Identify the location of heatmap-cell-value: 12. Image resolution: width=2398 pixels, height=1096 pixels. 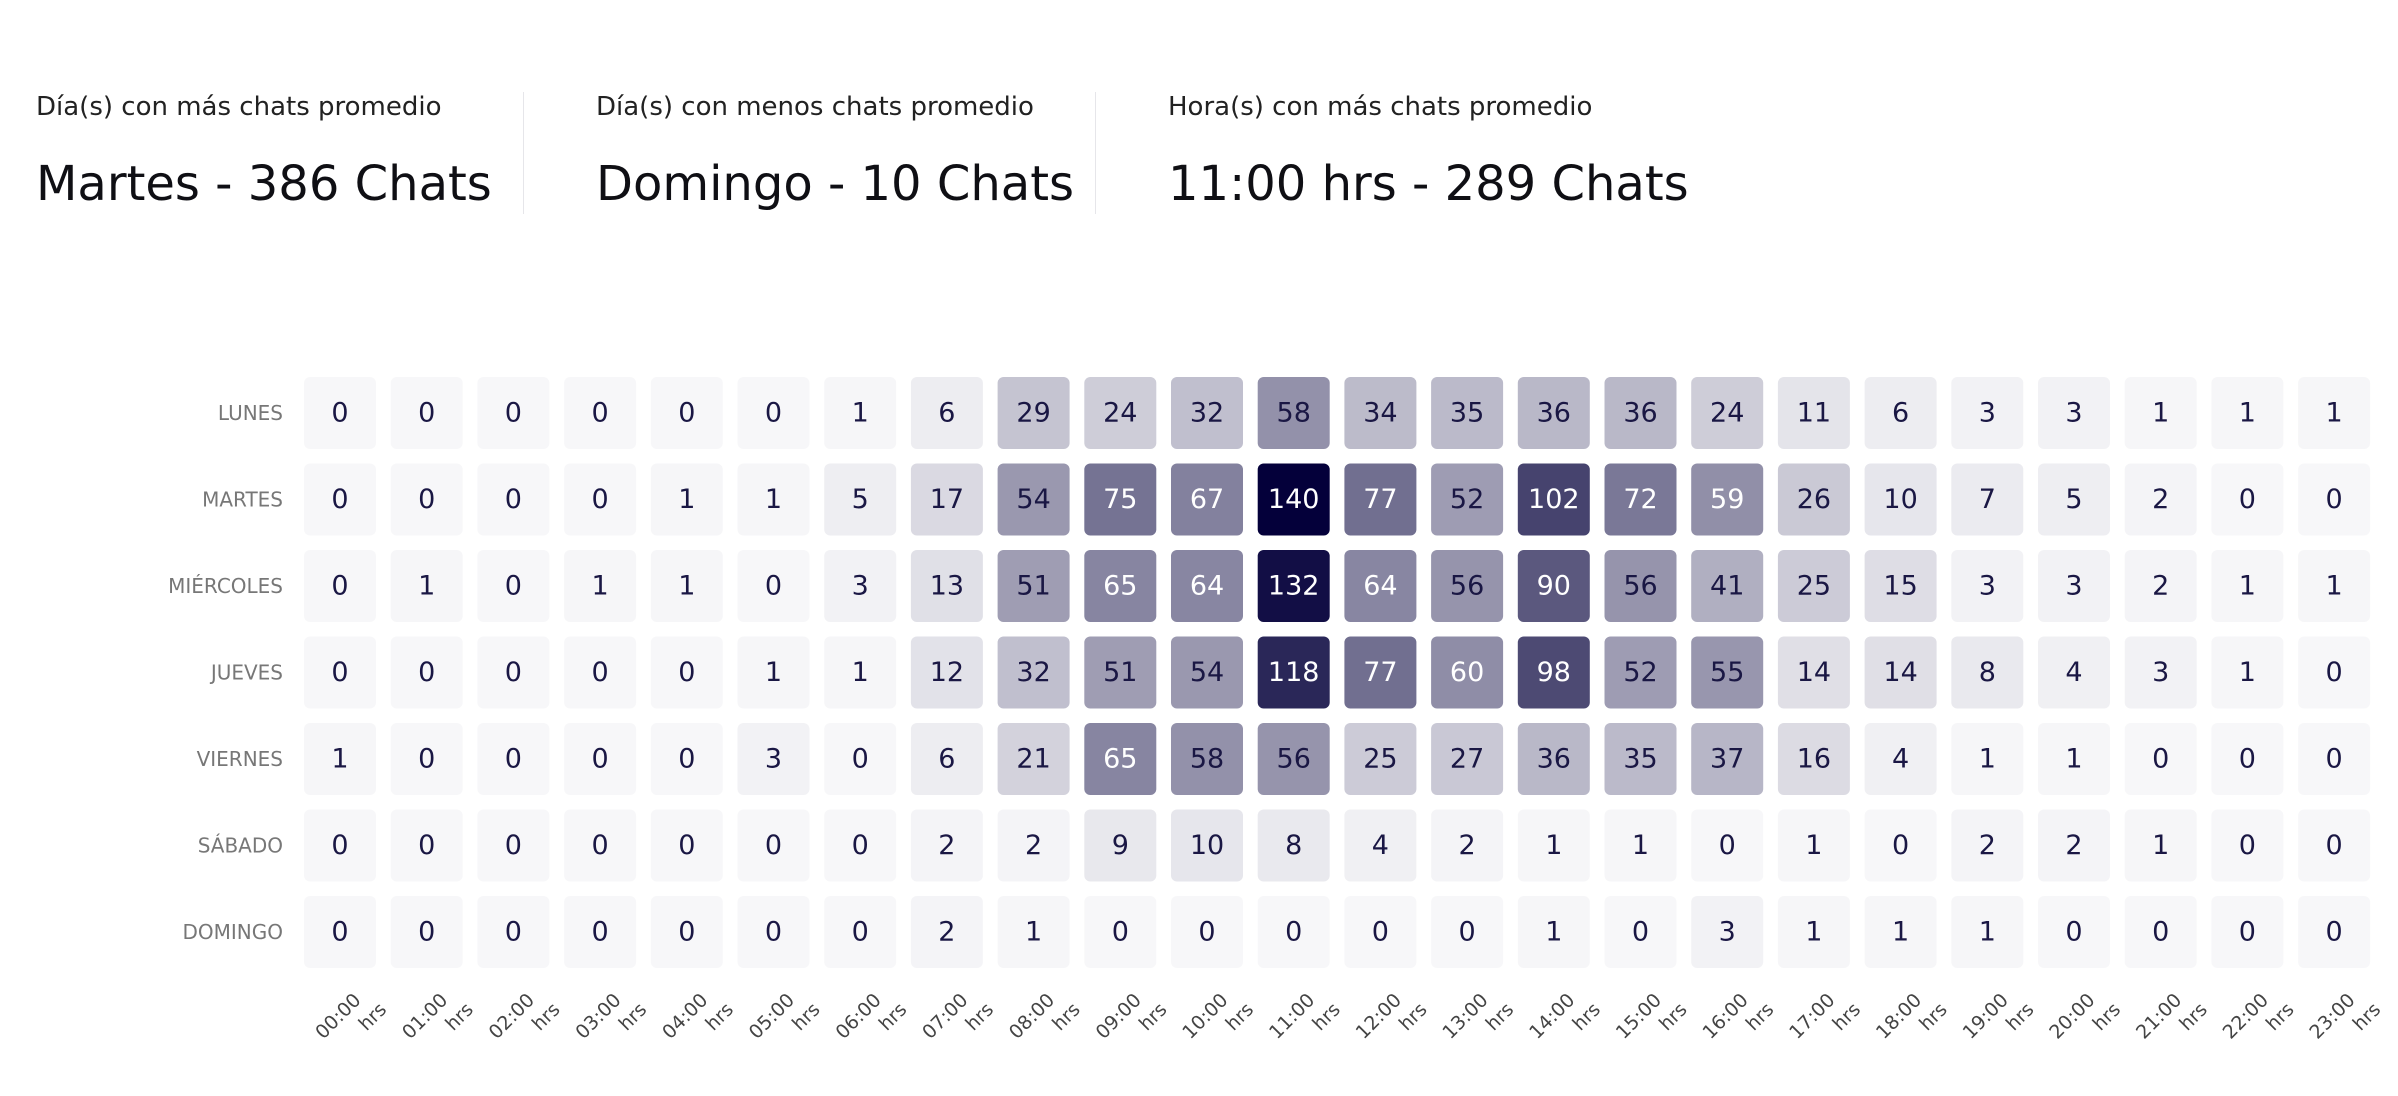
(947, 672).